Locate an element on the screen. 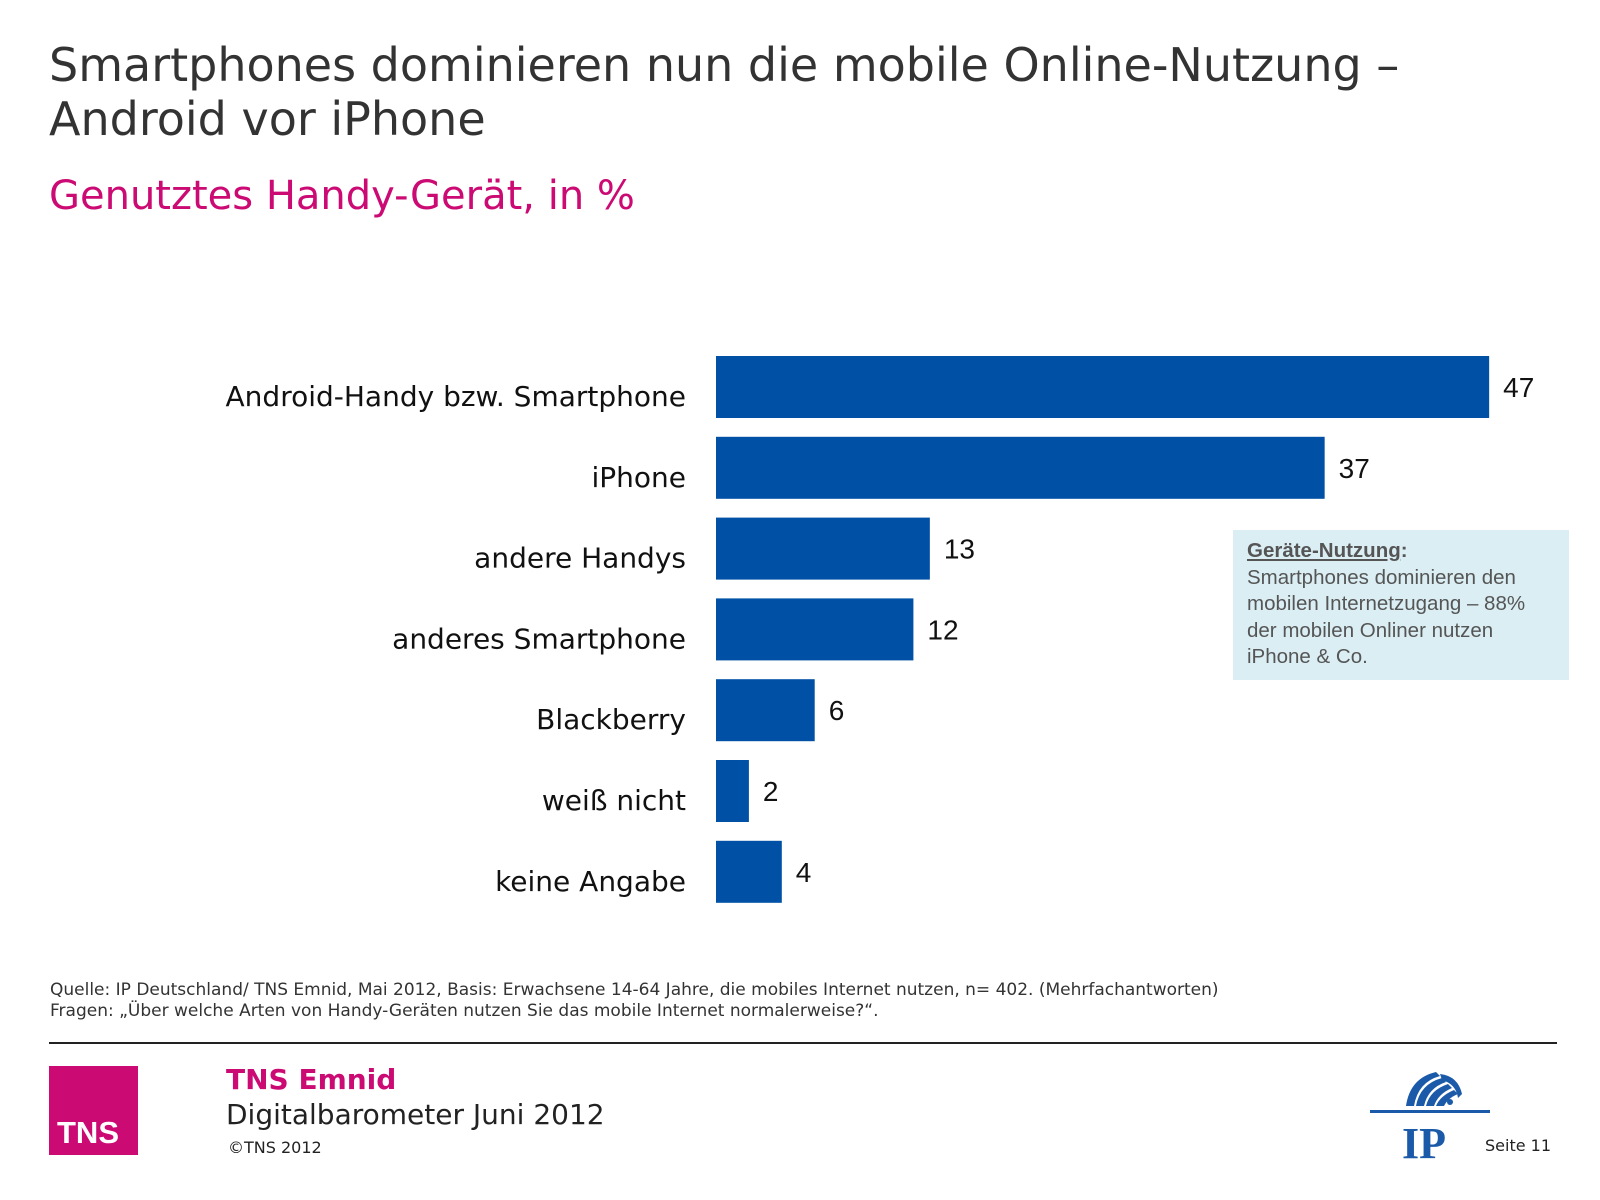 The width and height of the screenshot is (1600, 1200). category-label-6: keine Angabe is located at coordinates (590, 881).